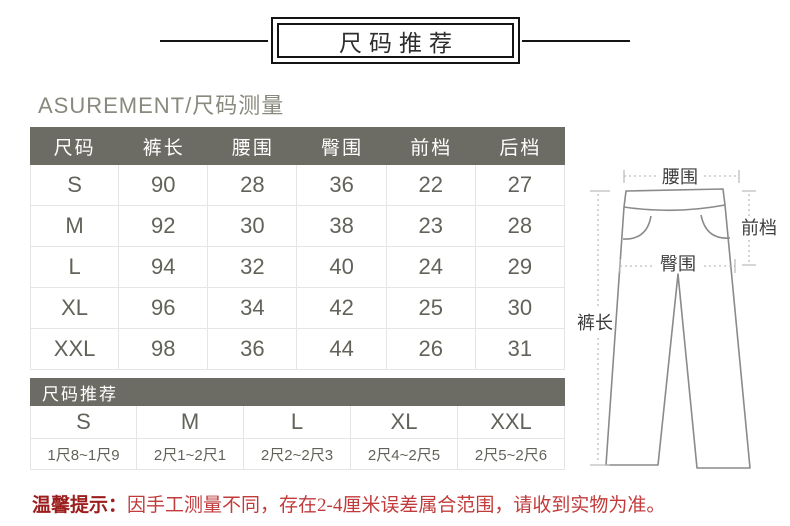 The image size is (790, 526). I want to click on recommendation-sizes-row: S M L XL XXL, so click(297, 422).